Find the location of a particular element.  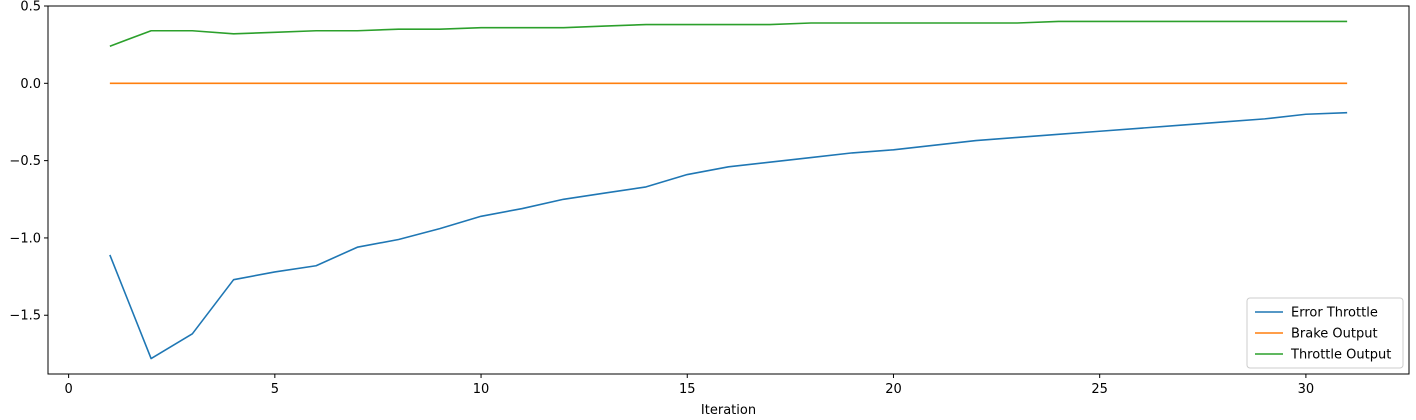

x-axis-ticks: 0 5 10 15 20 25 30 is located at coordinates (689, 385).